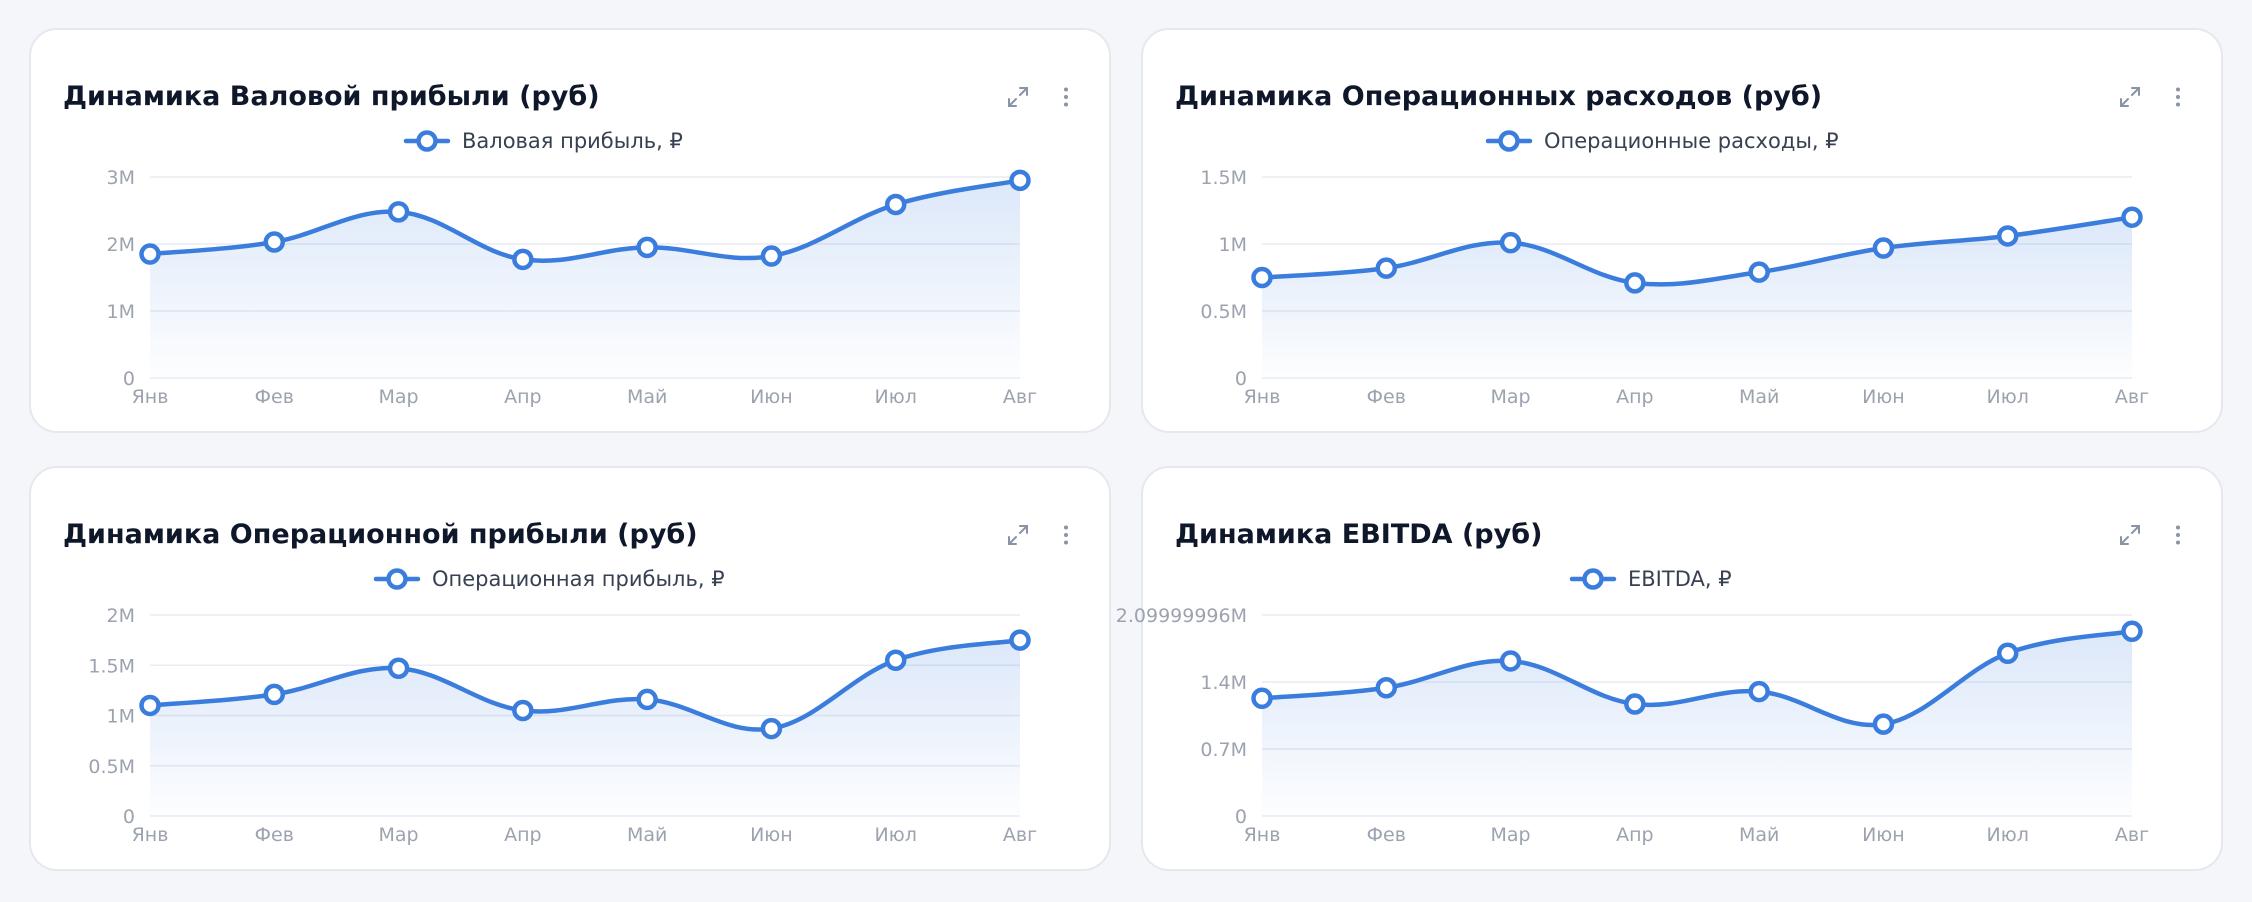 This screenshot has height=902, width=2252. I want to click on legend-label: EBITDA, ₽, so click(1680, 579).